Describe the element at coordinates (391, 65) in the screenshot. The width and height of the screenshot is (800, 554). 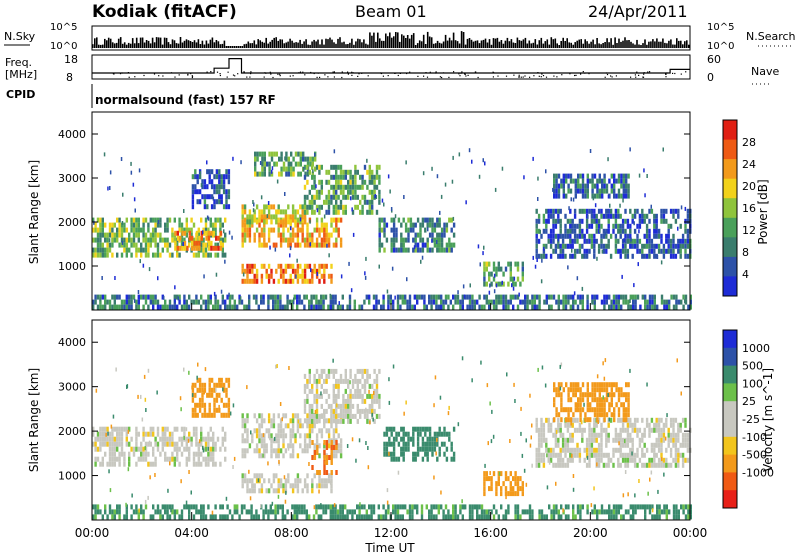
I see `frequency-line` at that location.